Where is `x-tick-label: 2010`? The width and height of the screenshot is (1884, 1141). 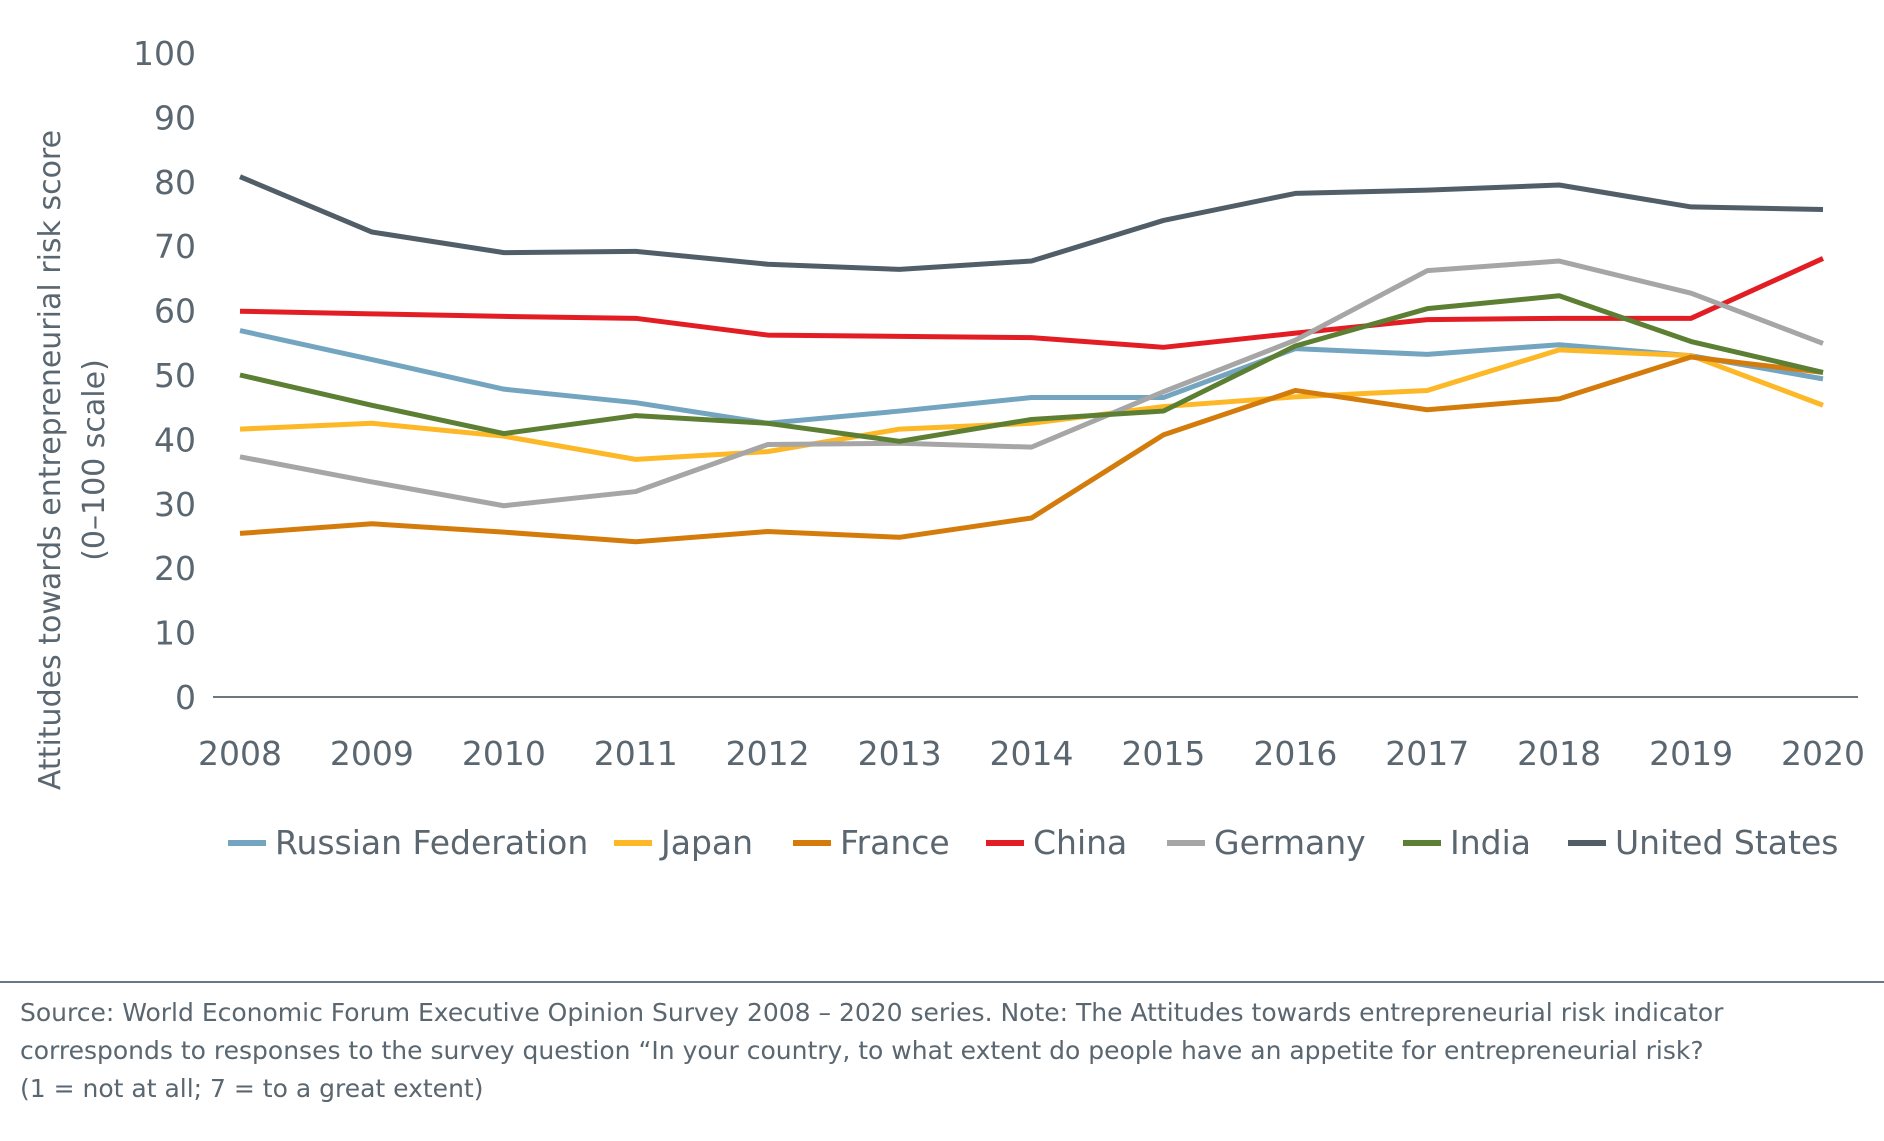
x-tick-label: 2010 is located at coordinates (504, 753).